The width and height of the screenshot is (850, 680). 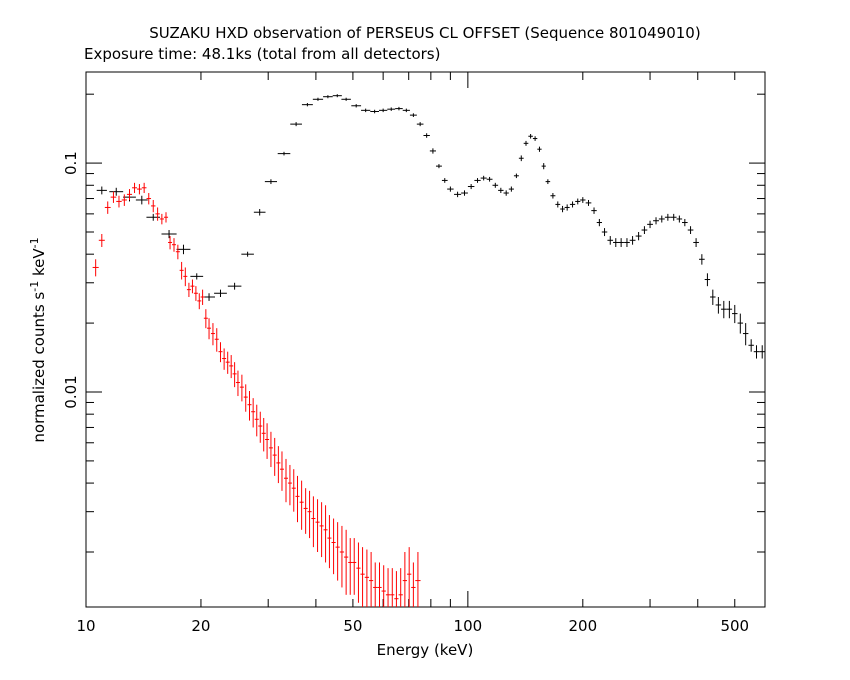 What do you see at coordinates (34, 242) in the screenshot?
I see `y-axis-label-exp2: -1` at bounding box center [34, 242].